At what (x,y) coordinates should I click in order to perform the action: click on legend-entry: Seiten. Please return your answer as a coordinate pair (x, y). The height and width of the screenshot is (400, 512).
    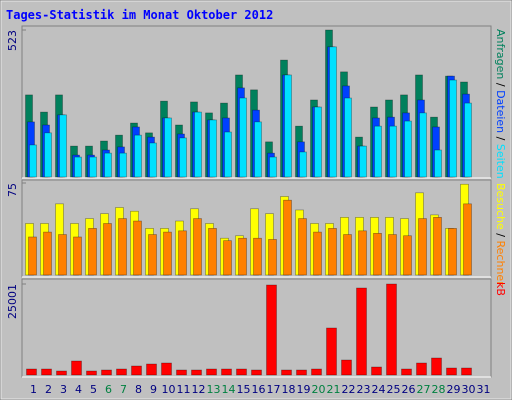
    Looking at the image, I should click on (500, 161).